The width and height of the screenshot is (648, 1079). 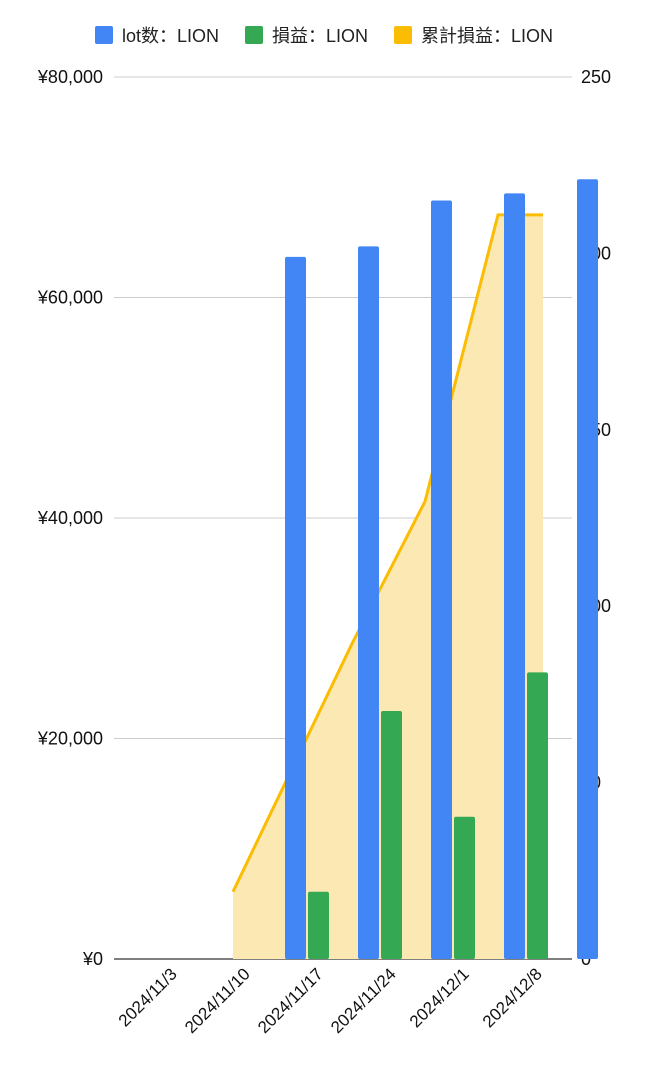 I want to click on x-tick-label: 2024/11/10, so click(x=217, y=1000).